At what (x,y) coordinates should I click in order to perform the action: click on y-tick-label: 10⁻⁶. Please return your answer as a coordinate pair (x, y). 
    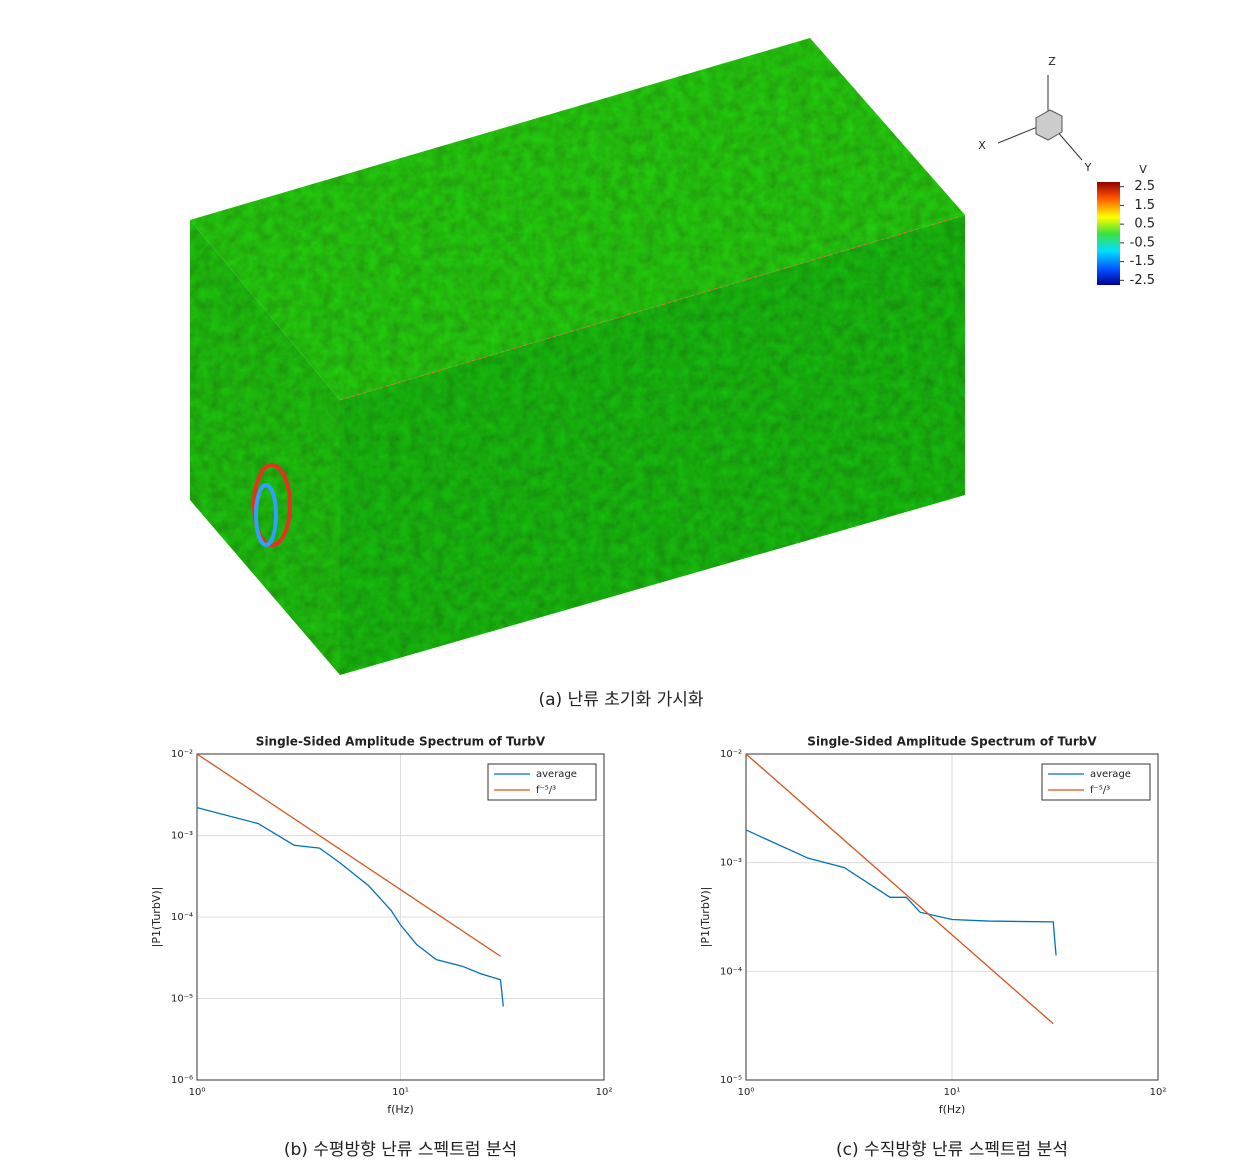
    Looking at the image, I should click on (182, 1080).